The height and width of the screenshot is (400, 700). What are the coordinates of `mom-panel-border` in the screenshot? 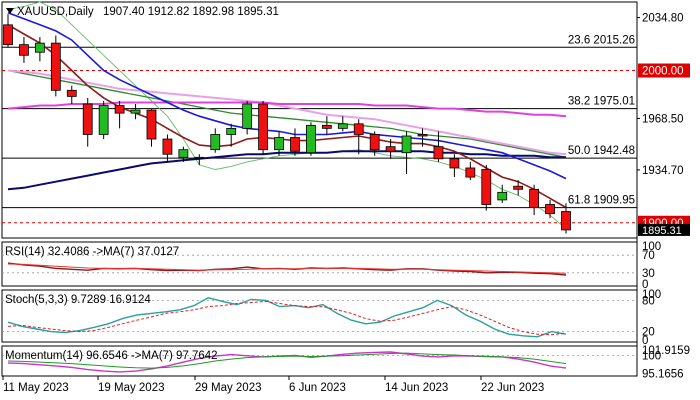 It's located at (319, 361).